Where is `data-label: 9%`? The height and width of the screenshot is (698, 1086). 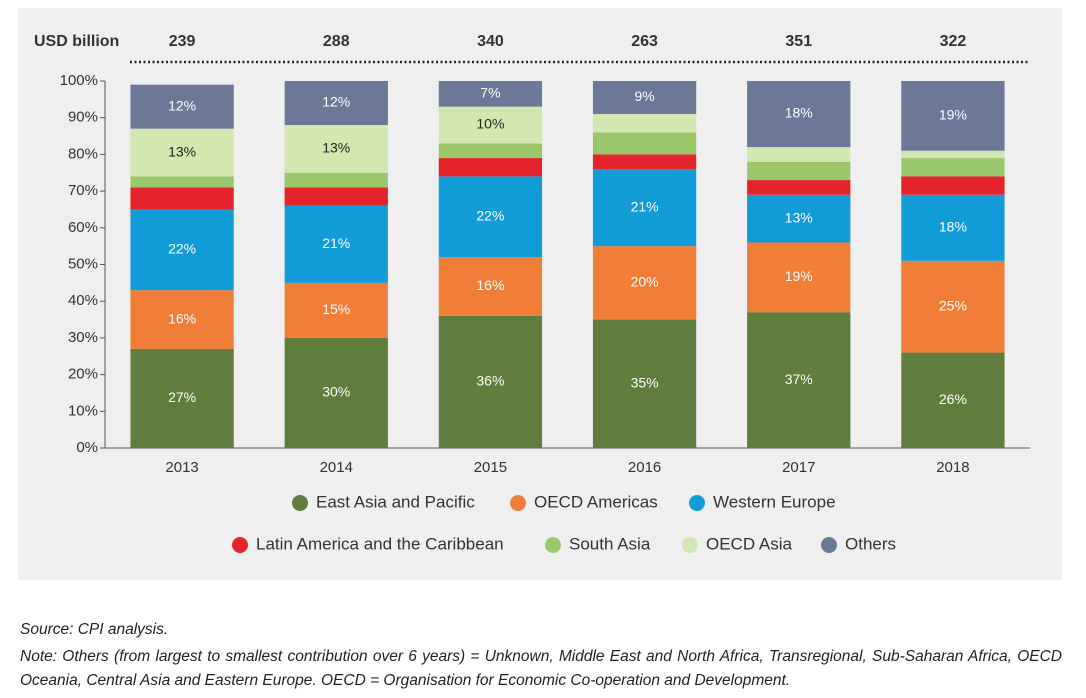
data-label: 9% is located at coordinates (644, 96).